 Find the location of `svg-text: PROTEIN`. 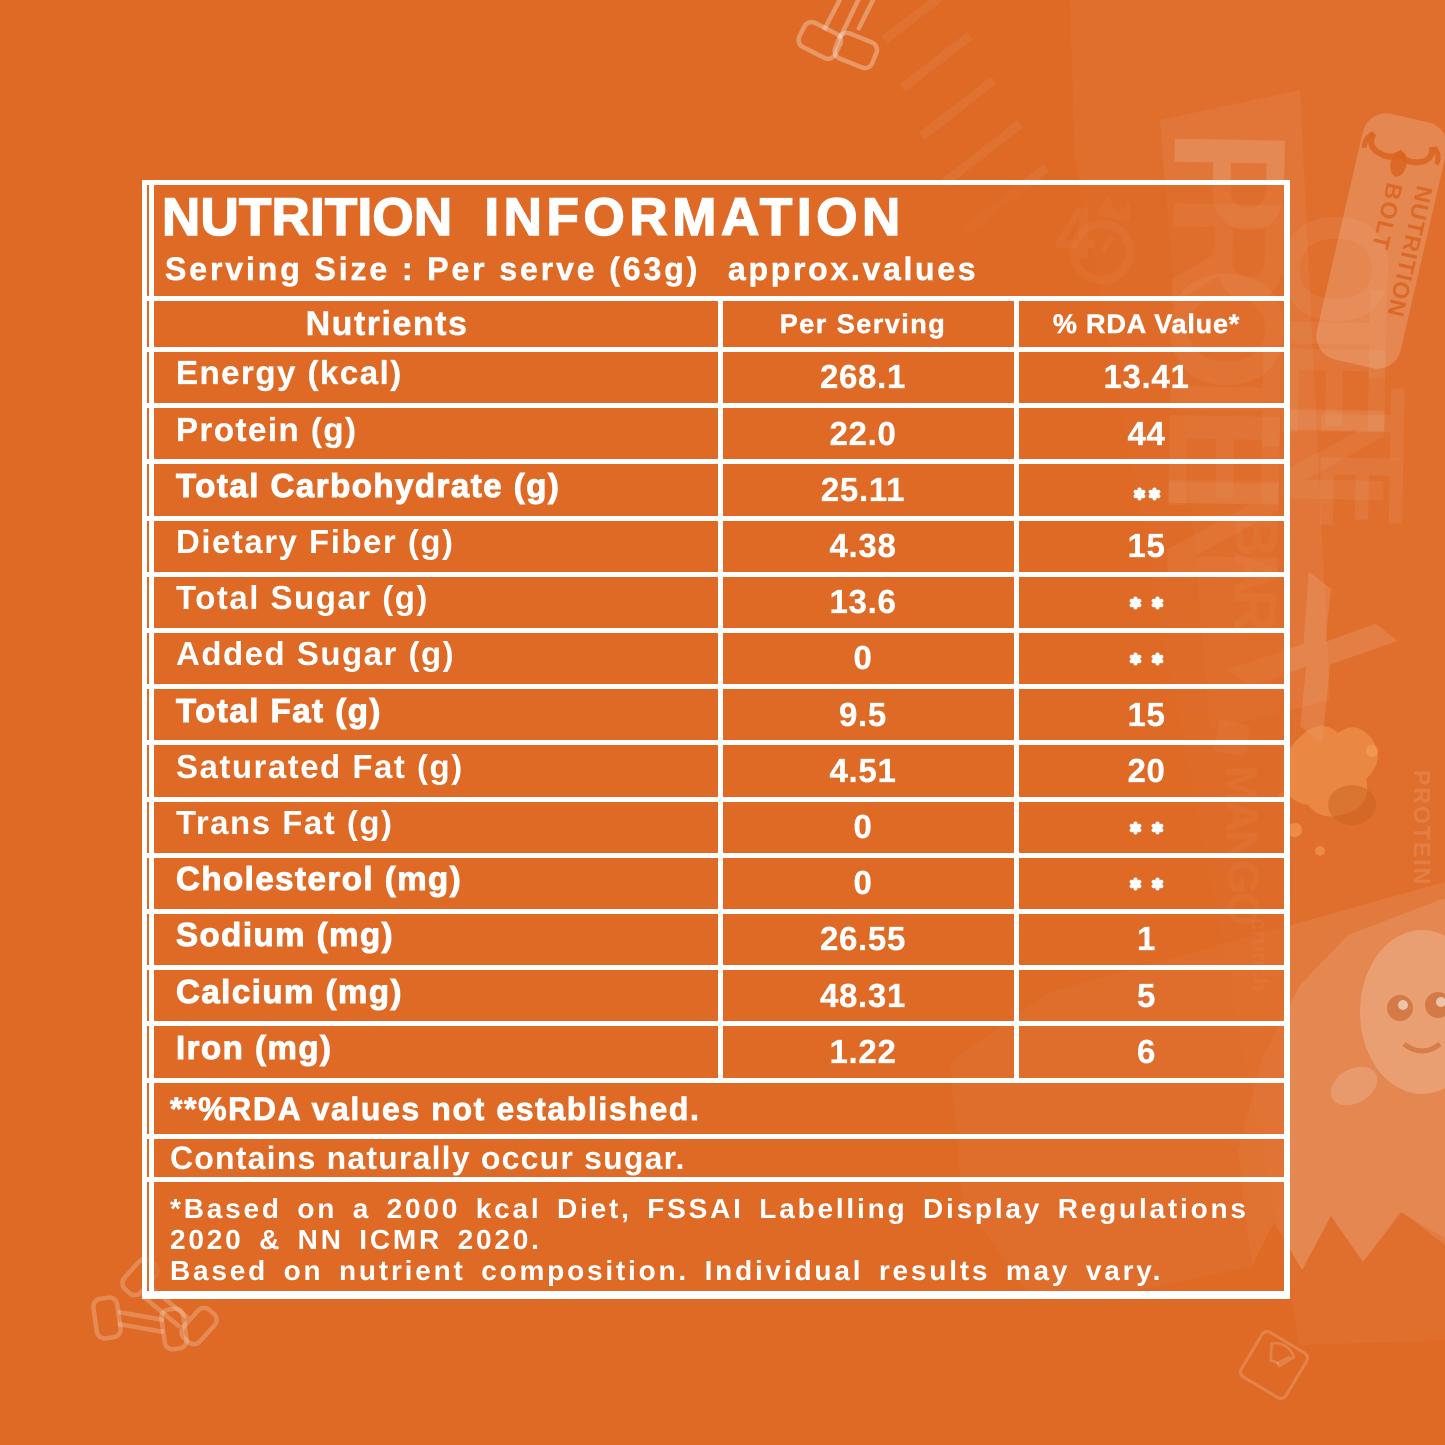

svg-text: PROTEIN is located at coordinates (1422, 828).